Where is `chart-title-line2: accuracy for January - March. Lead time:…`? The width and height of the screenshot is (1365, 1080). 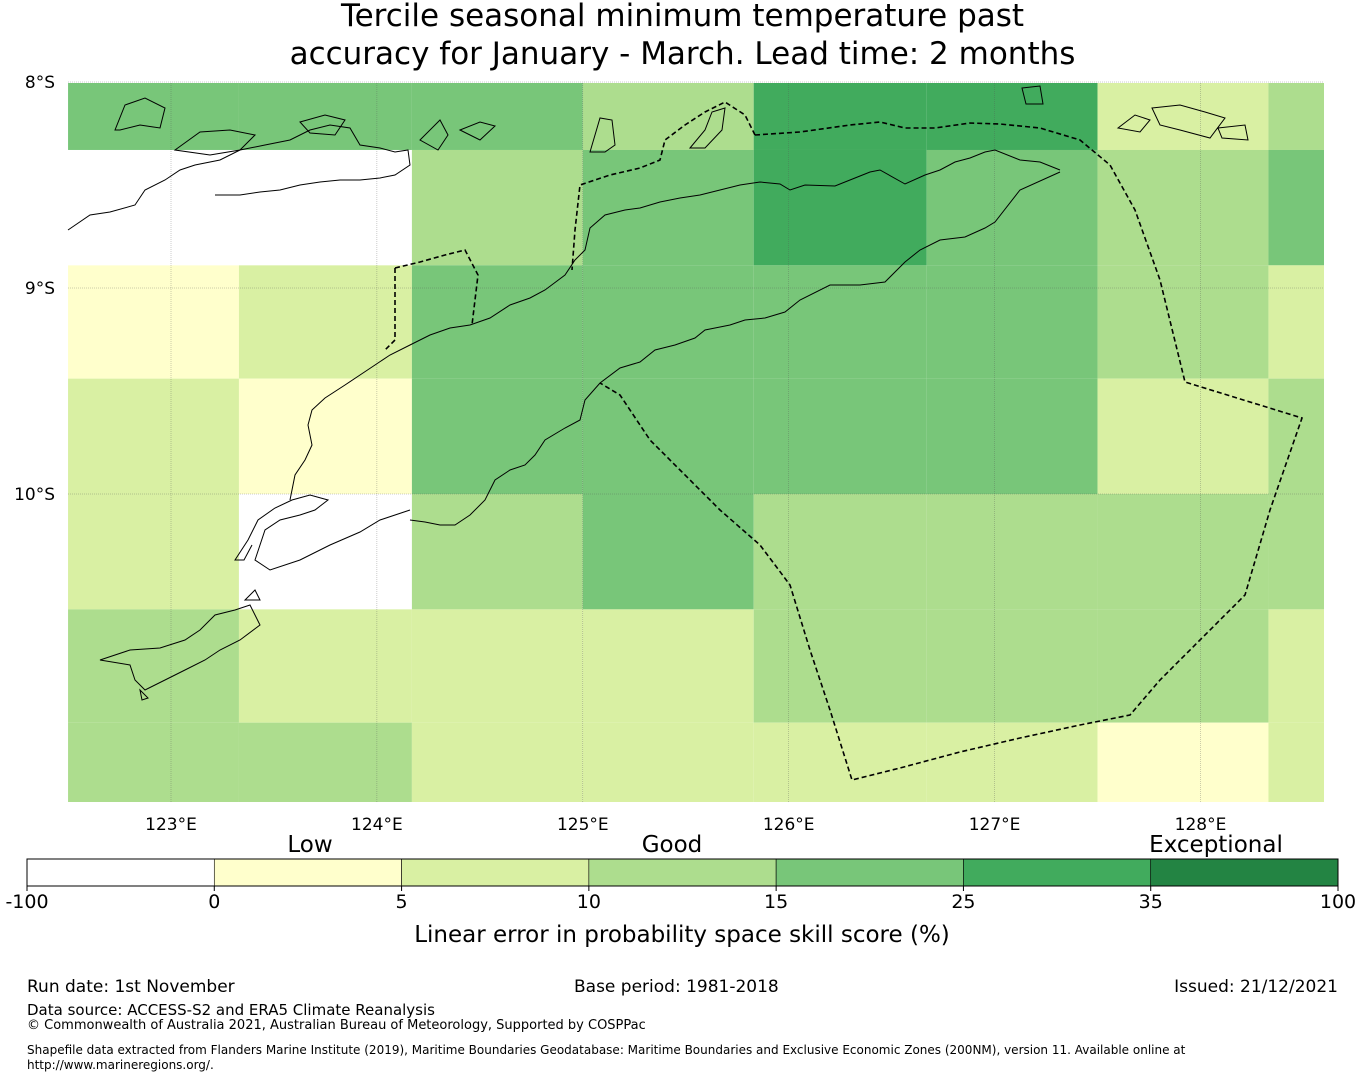 chart-title-line2: accuracy for January - March. Lead time:… is located at coordinates (682, 54).